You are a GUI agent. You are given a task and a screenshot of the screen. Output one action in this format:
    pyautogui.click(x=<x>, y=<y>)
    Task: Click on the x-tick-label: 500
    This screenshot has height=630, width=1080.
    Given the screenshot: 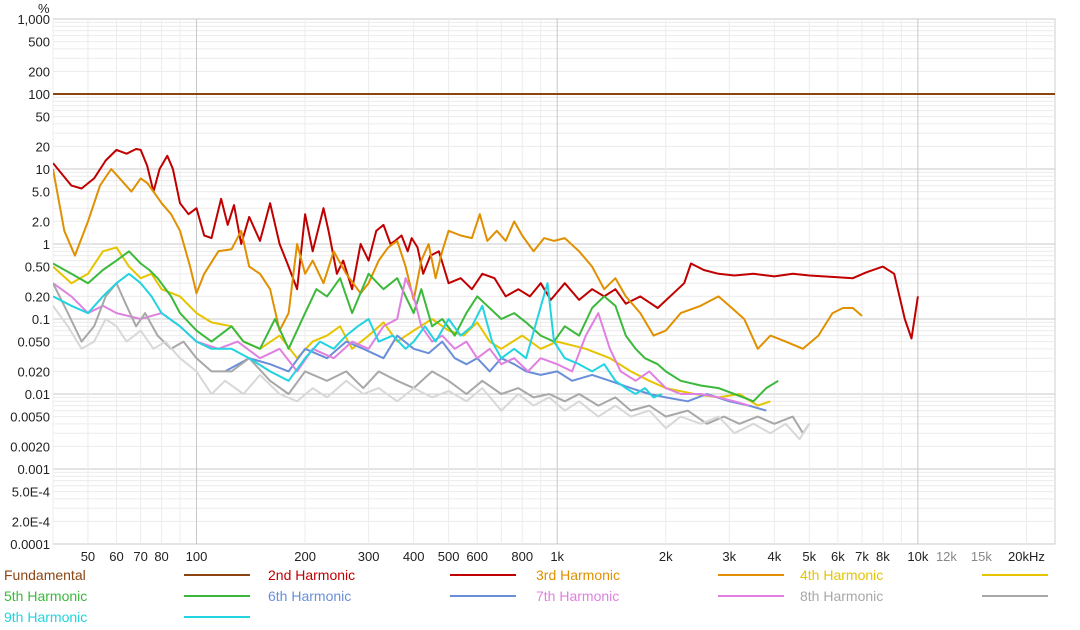 What is the action you would take?
    pyautogui.click(x=449, y=556)
    